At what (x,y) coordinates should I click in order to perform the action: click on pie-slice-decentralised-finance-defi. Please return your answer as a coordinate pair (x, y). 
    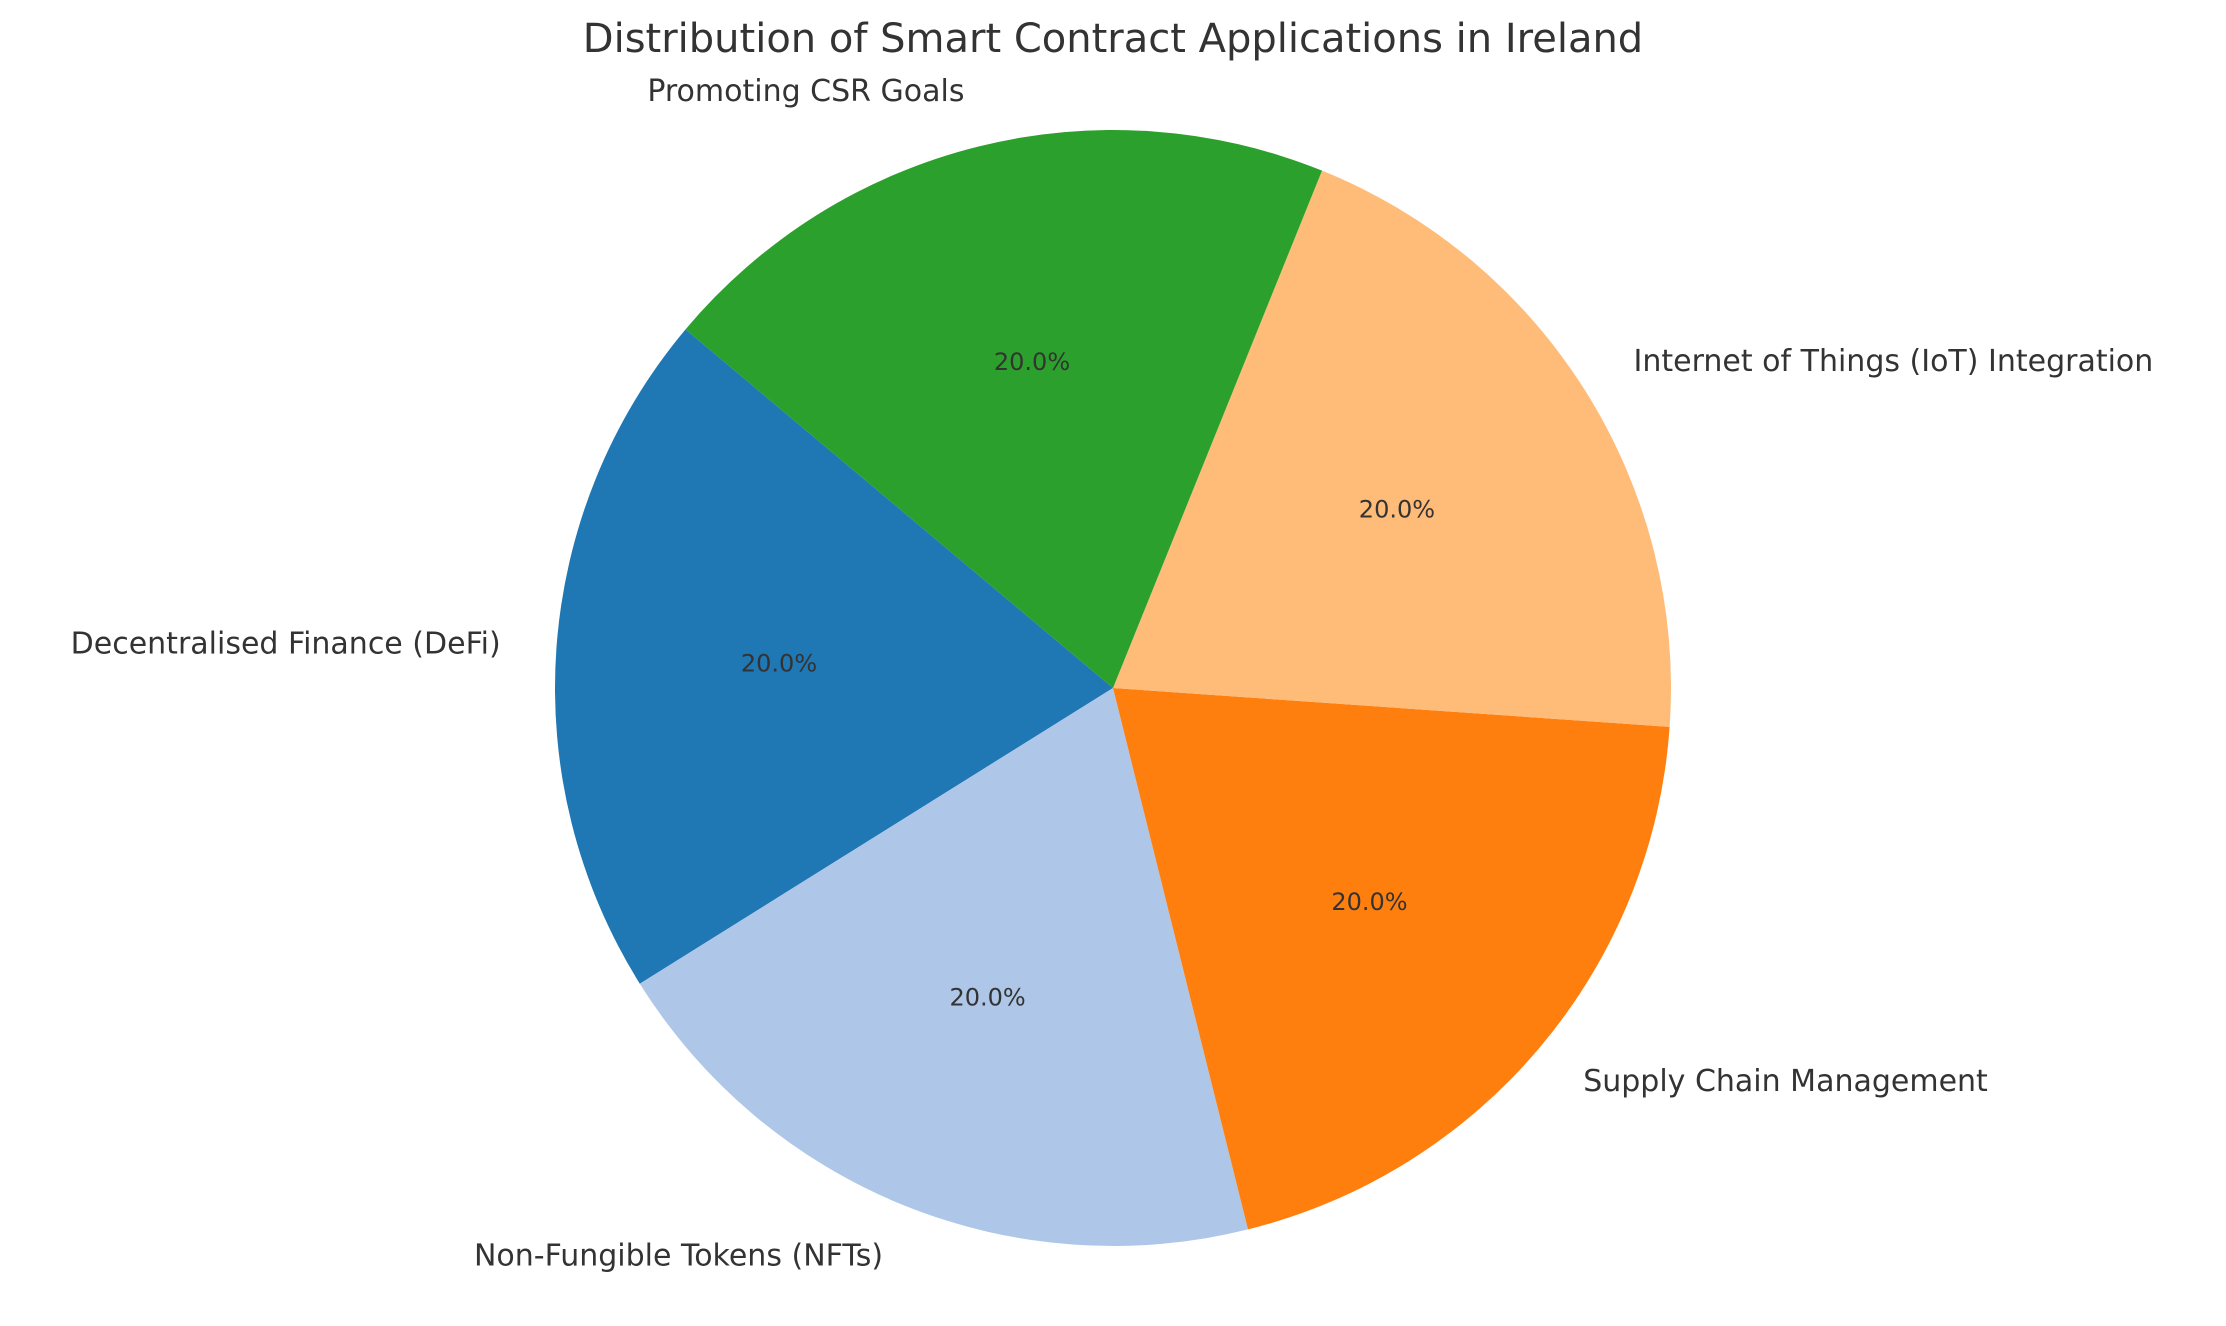
    Looking at the image, I should click on (834, 656).